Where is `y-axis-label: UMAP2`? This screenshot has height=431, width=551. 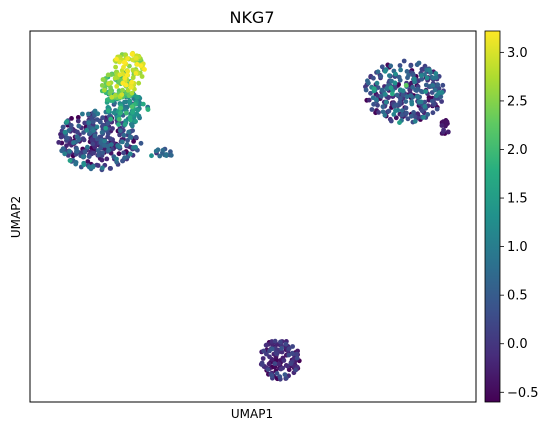
y-axis-label: UMAP2 is located at coordinates (16, 217).